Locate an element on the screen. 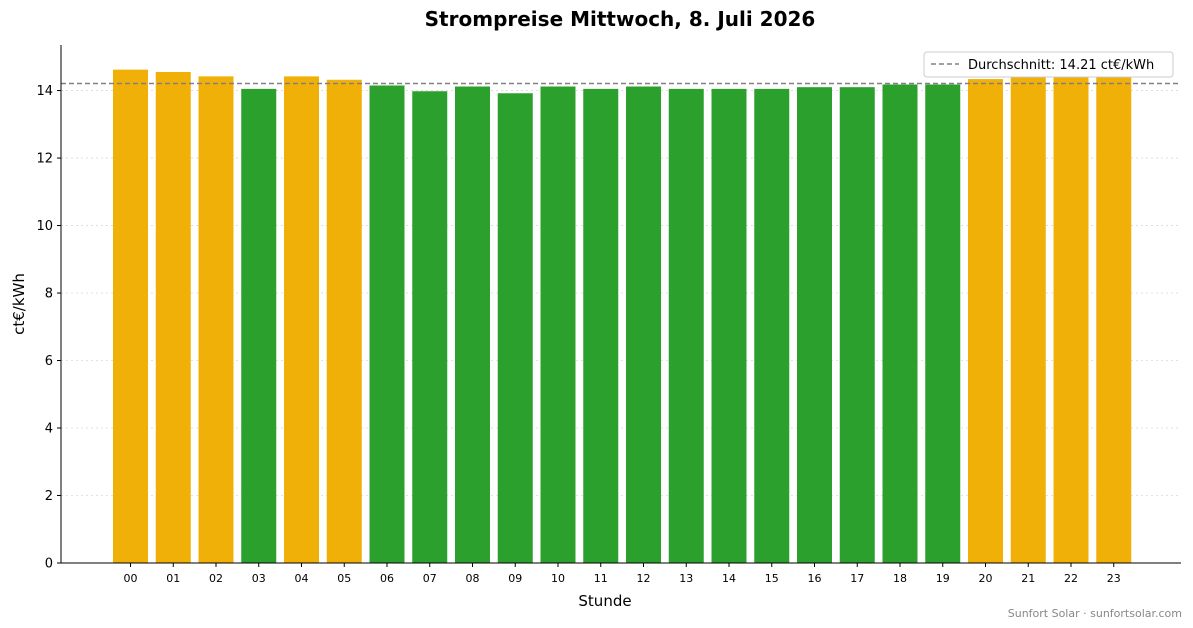 This screenshot has width=1193, height=628. legend-average-label: Durchschnitt: 14.21 ct€/kWh is located at coordinates (1061, 65).